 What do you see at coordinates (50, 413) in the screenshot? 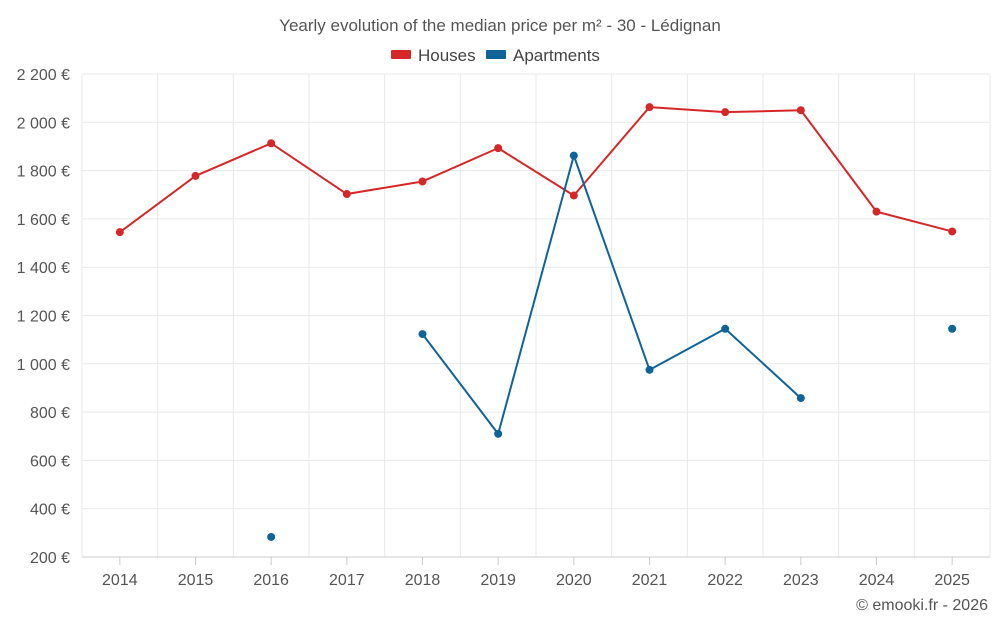
I see `y-tick-label: 800 €` at bounding box center [50, 413].